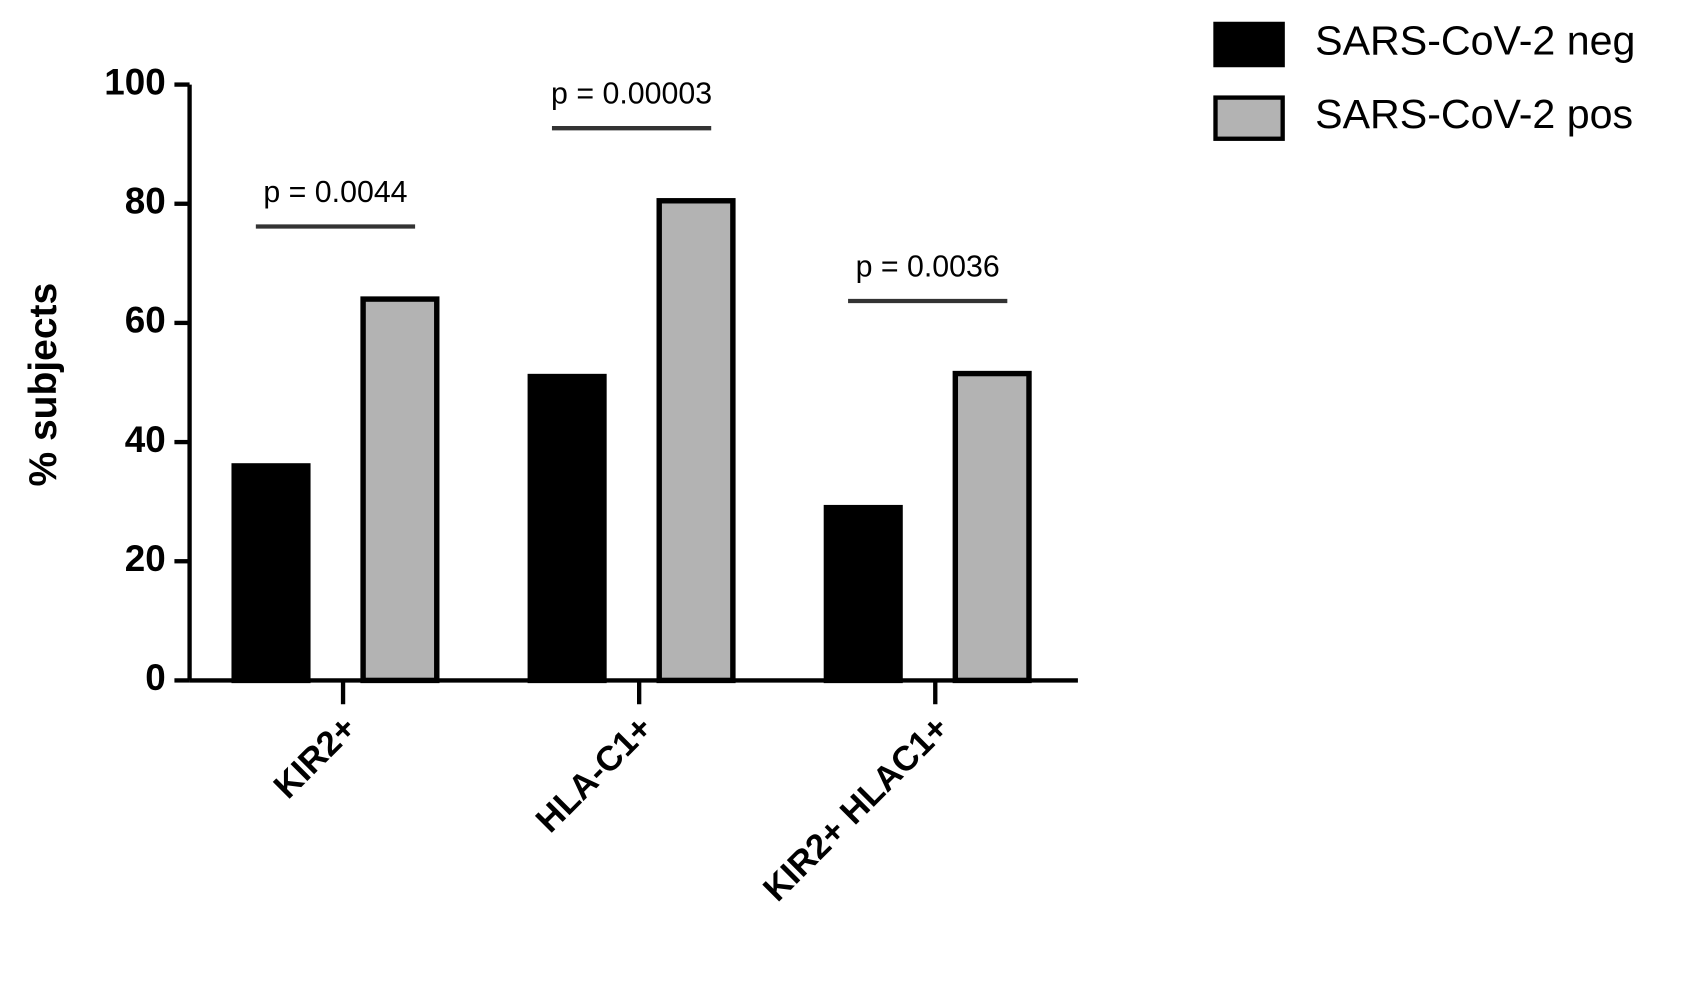  Describe the element at coordinates (145, 320) in the screenshot. I see `y-tick-label: 60` at that location.